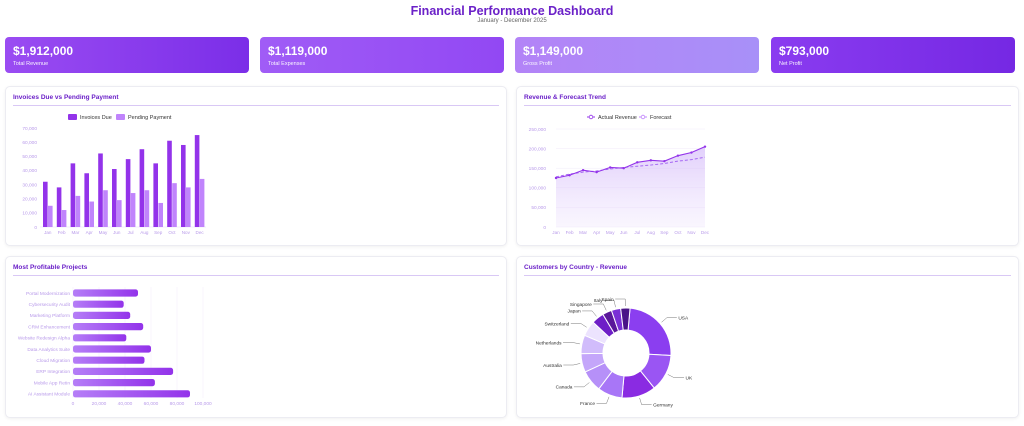 The width and height of the screenshot is (1024, 426). I want to click on y-tick-label: 40,000, so click(29, 171).